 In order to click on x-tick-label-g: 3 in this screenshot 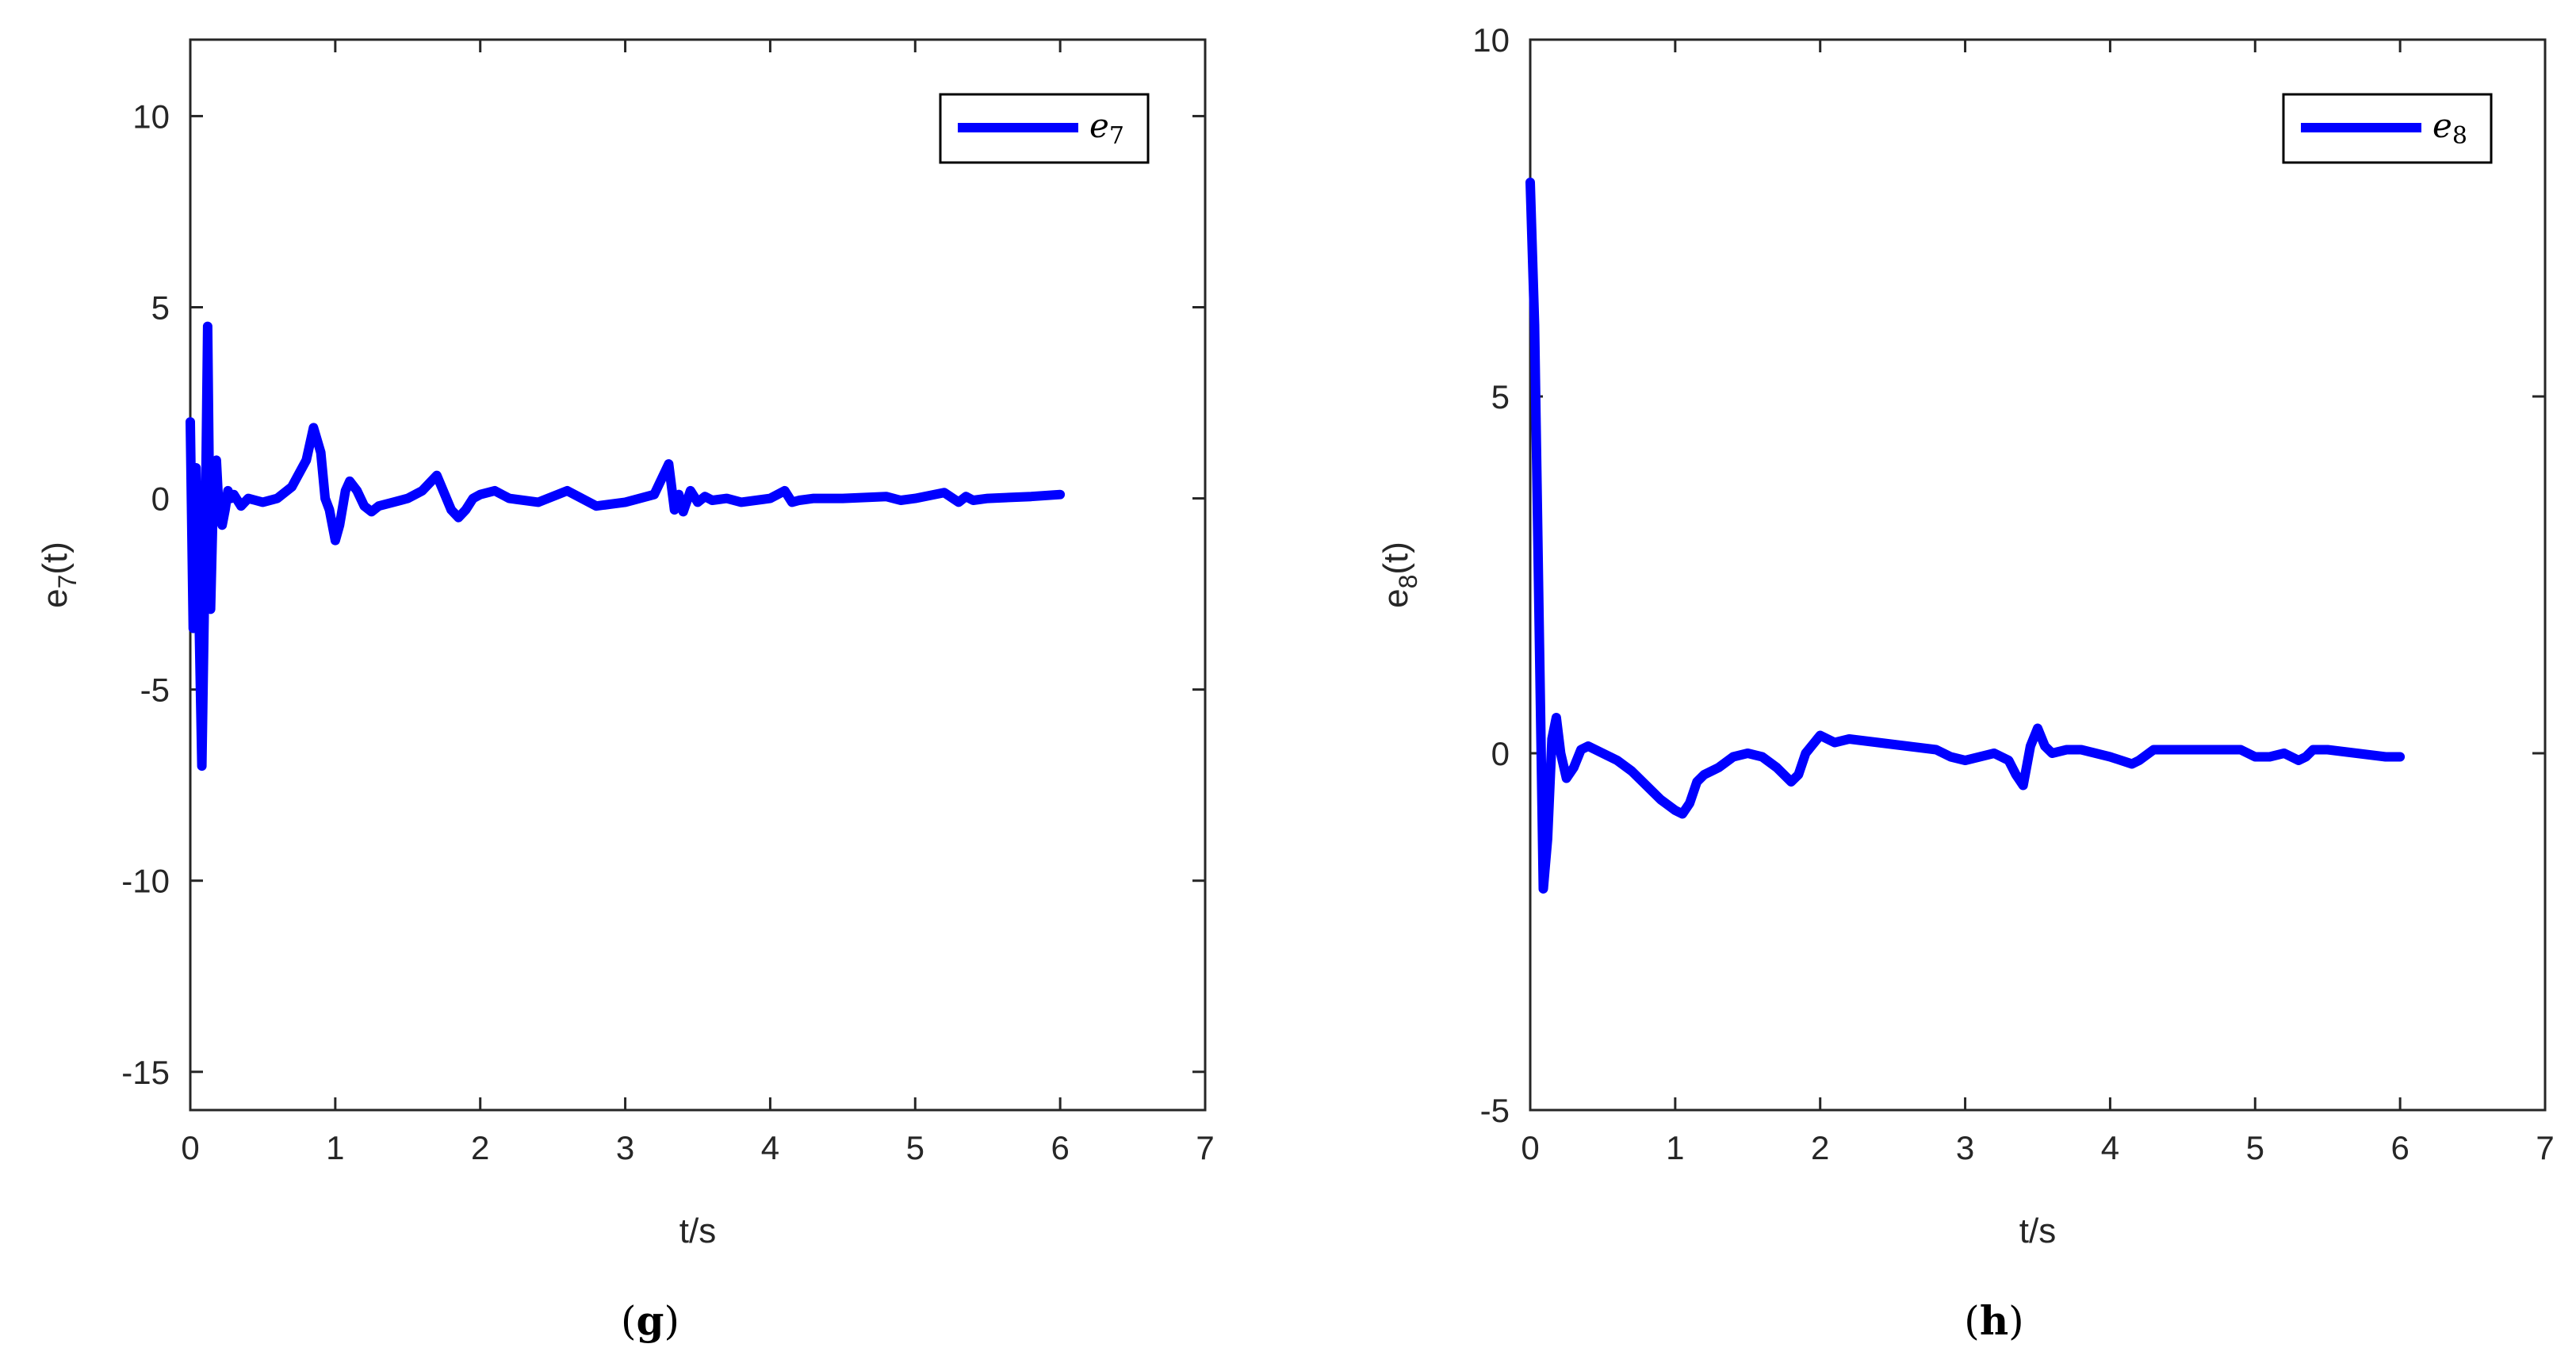, I will do `click(625, 1147)`.